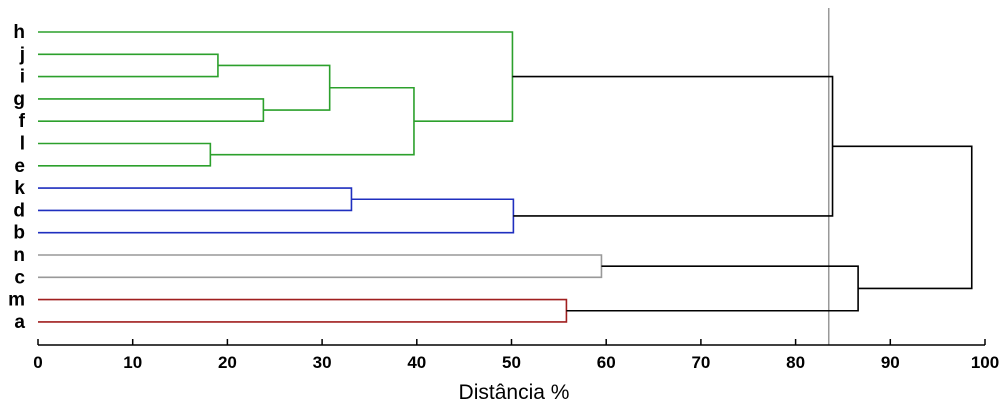 The image size is (1006, 408). Describe the element at coordinates (902, 217) in the screenshot. I see `dendrogram-link-root` at that location.